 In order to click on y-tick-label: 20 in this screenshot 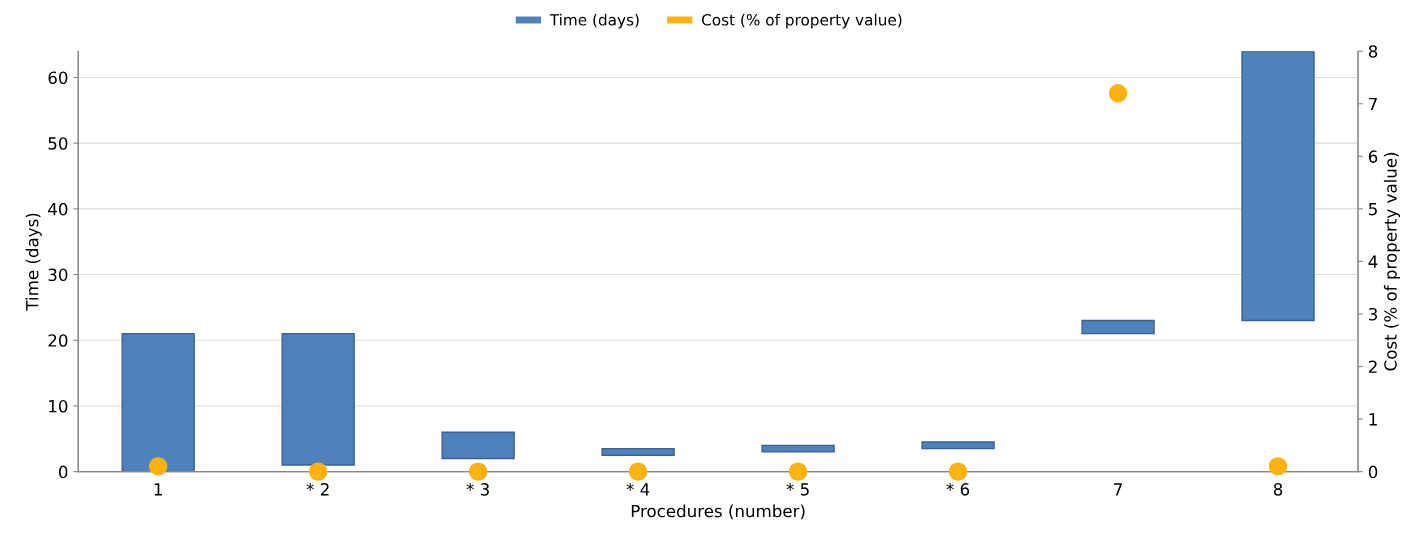, I will do `click(58, 340)`.